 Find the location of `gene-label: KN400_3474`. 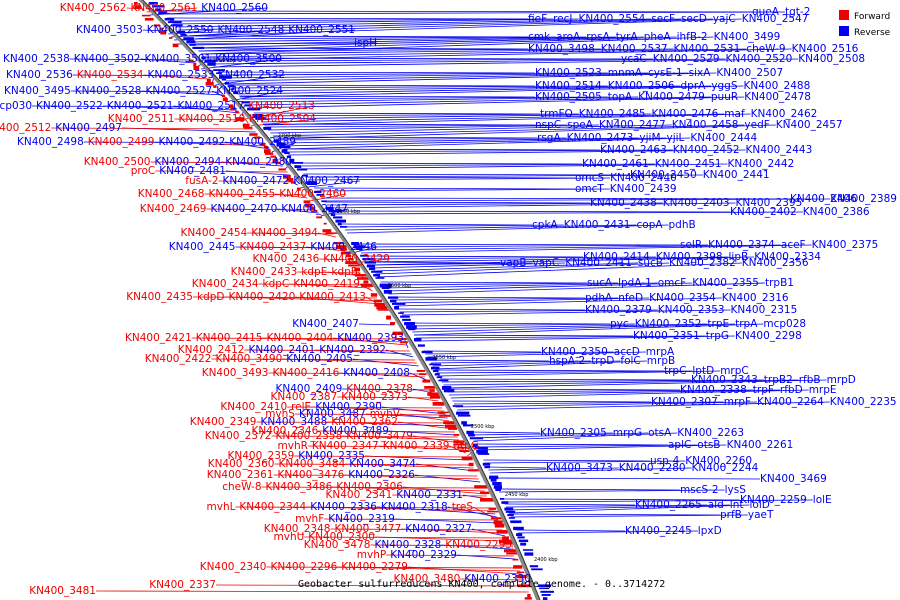

gene-label: KN400_3474 is located at coordinates (382, 464).